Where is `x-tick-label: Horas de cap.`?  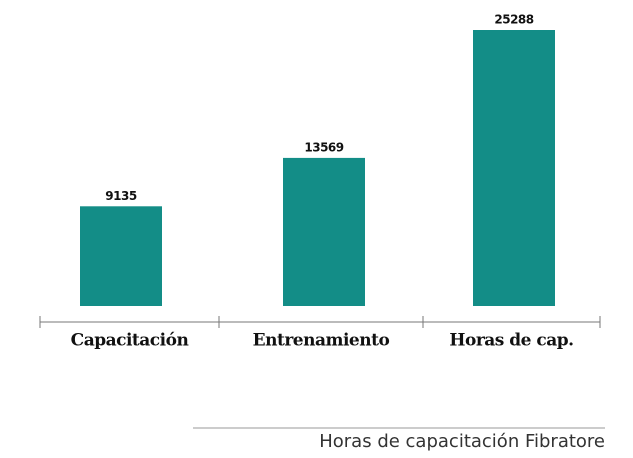
x-tick-label: Horas de cap. is located at coordinates (511, 341).